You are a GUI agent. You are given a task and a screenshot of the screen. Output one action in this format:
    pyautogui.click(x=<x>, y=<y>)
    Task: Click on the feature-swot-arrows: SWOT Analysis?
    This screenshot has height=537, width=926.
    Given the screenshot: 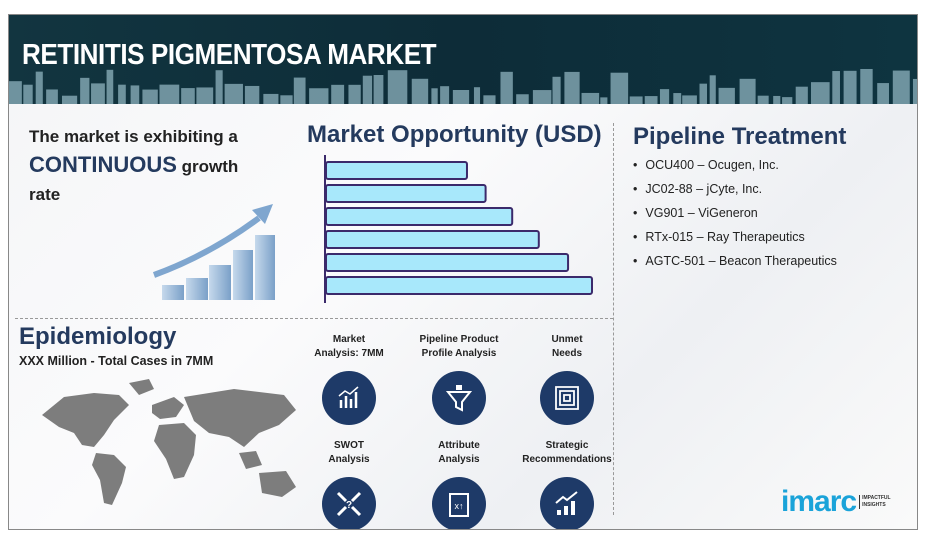 What is the action you would take?
    pyautogui.click(x=349, y=484)
    